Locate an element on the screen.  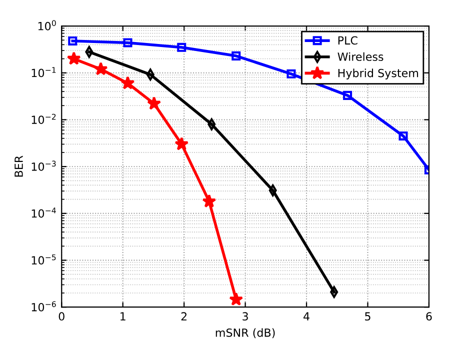
y-axis-title: BER is located at coordinates (18, 166).